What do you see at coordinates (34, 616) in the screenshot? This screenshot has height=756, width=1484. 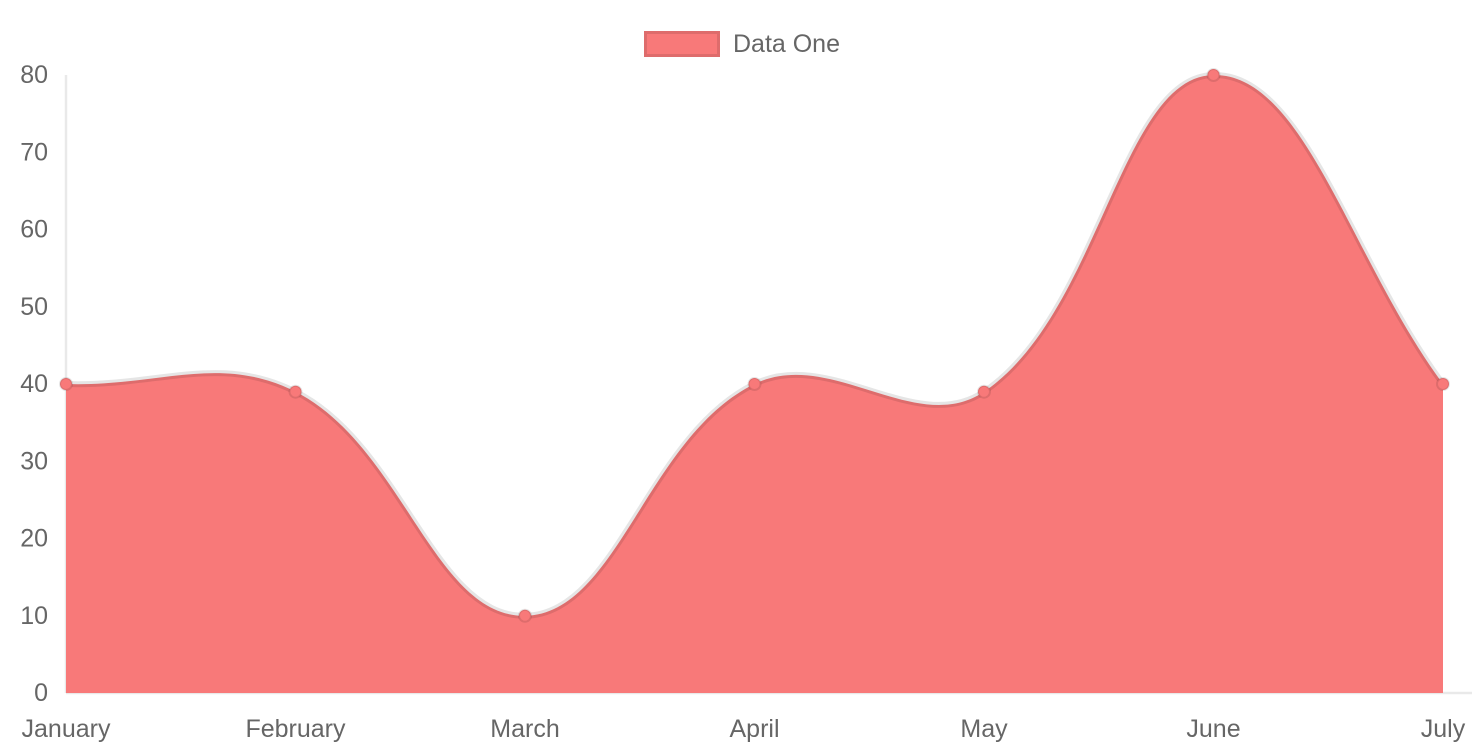 I see `y-axis-tick-label: 10` at bounding box center [34, 616].